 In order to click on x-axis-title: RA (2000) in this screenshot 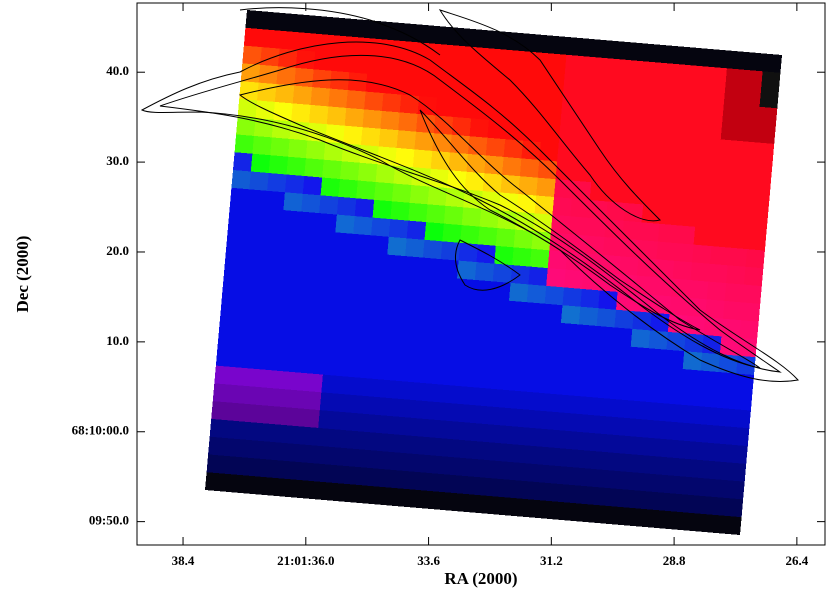, I will do `click(480, 578)`.